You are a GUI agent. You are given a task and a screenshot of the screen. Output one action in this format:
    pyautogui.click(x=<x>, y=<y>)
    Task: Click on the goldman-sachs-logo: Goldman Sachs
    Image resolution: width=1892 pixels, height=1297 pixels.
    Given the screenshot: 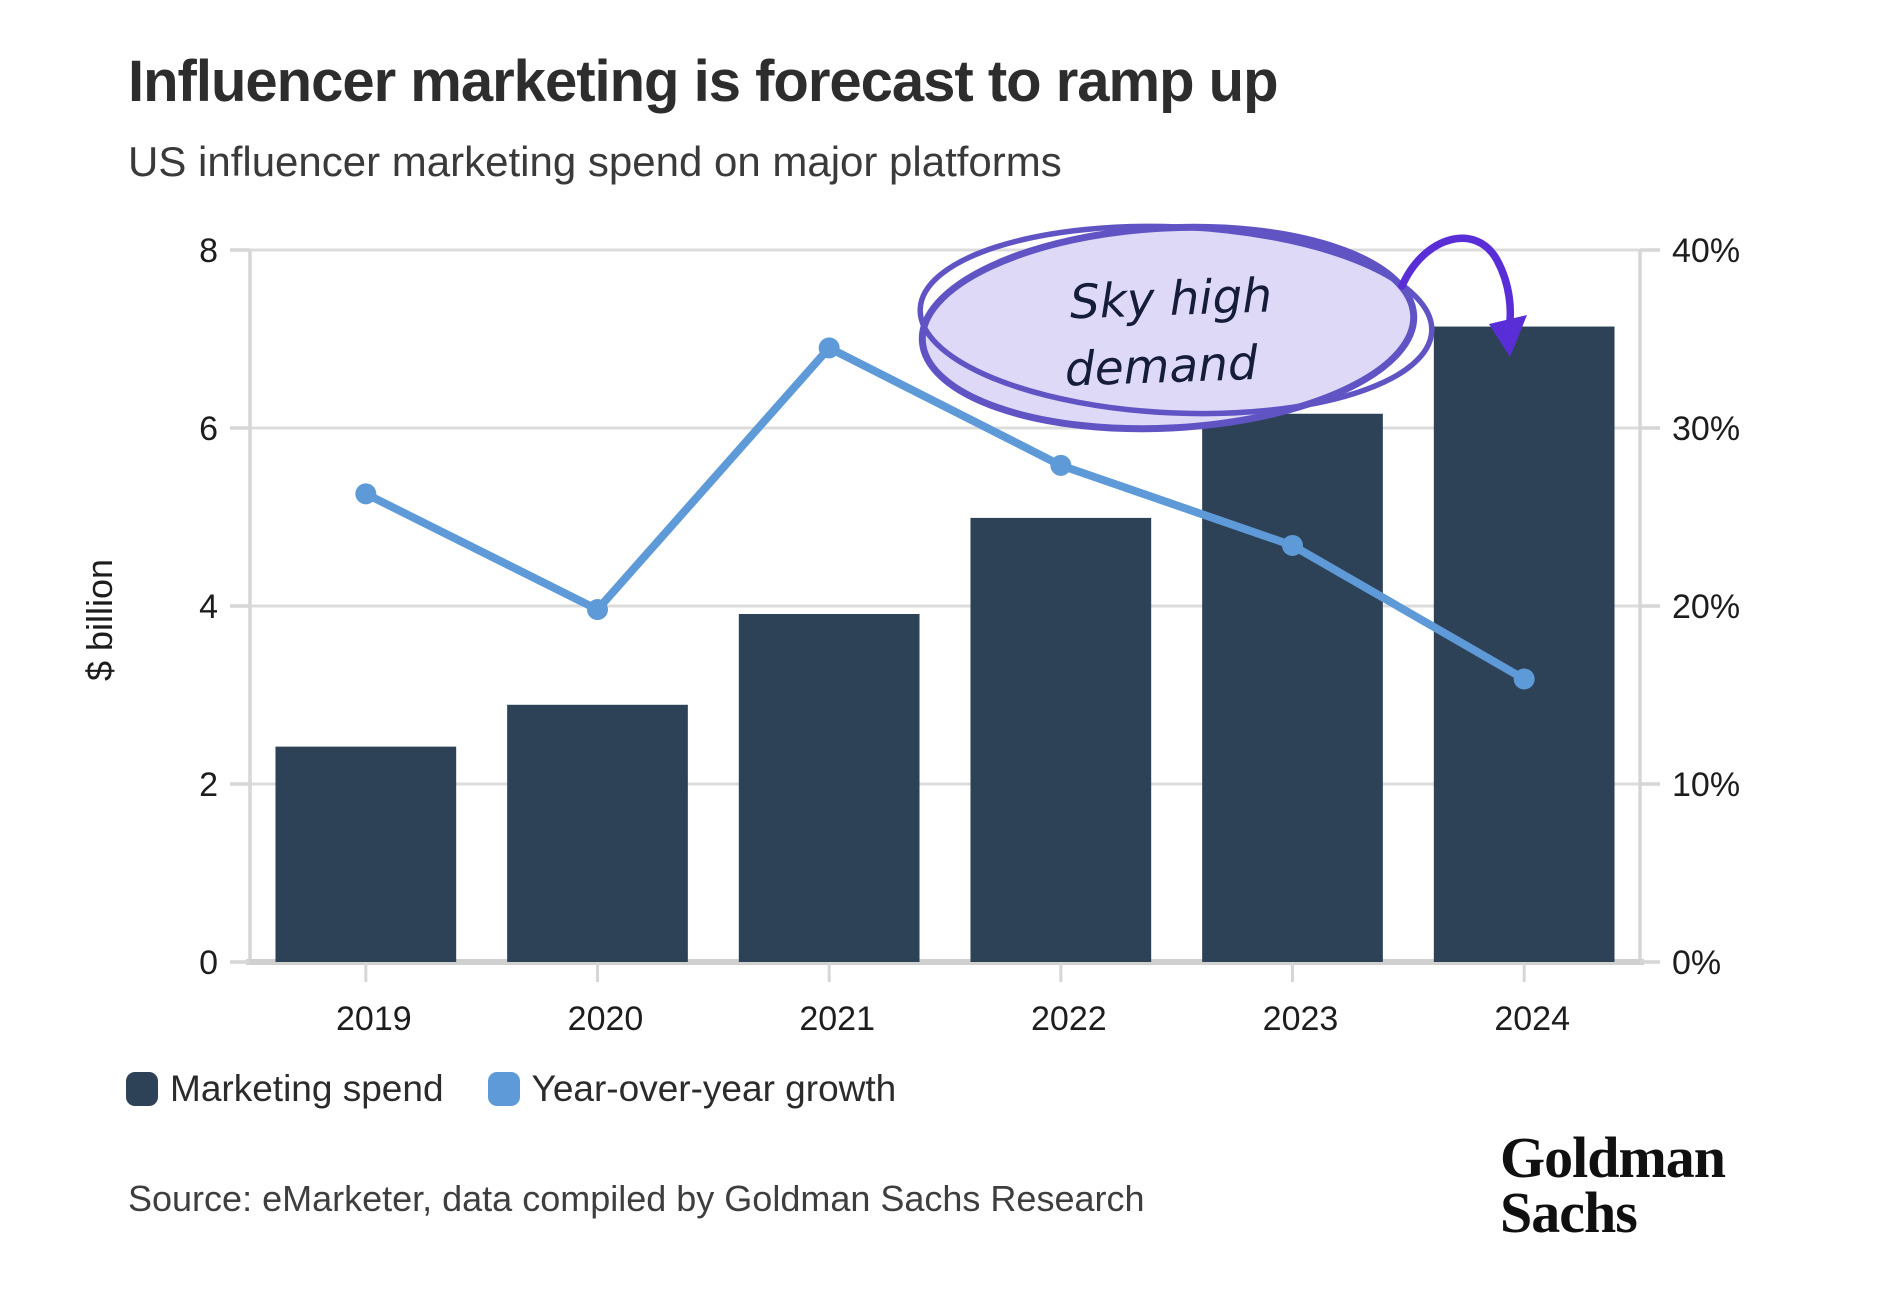 What is the action you would take?
    pyautogui.click(x=1613, y=1185)
    